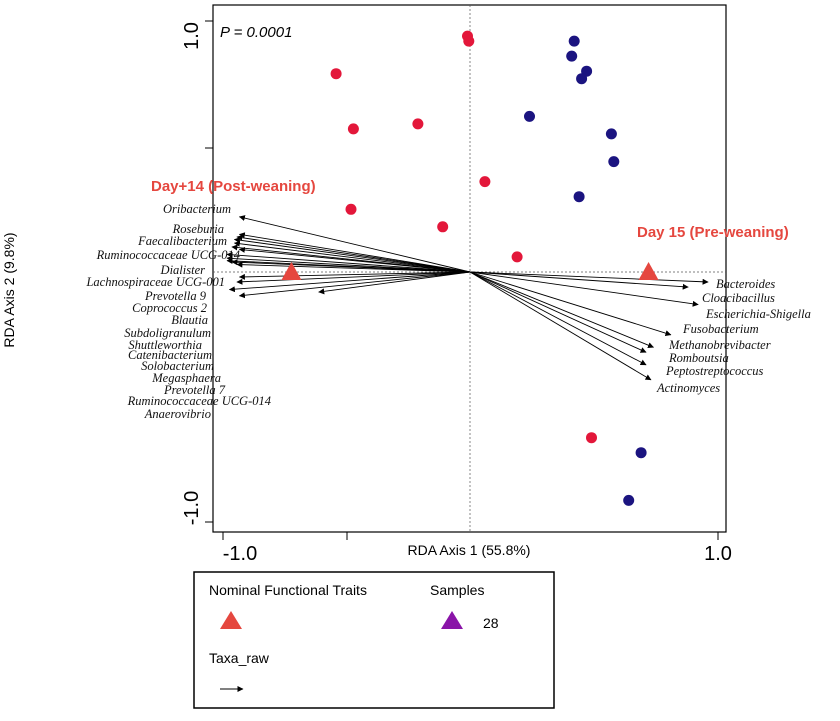  What do you see at coordinates (720, 329) in the screenshot?
I see `taxon-label: Fusobacterium` at bounding box center [720, 329].